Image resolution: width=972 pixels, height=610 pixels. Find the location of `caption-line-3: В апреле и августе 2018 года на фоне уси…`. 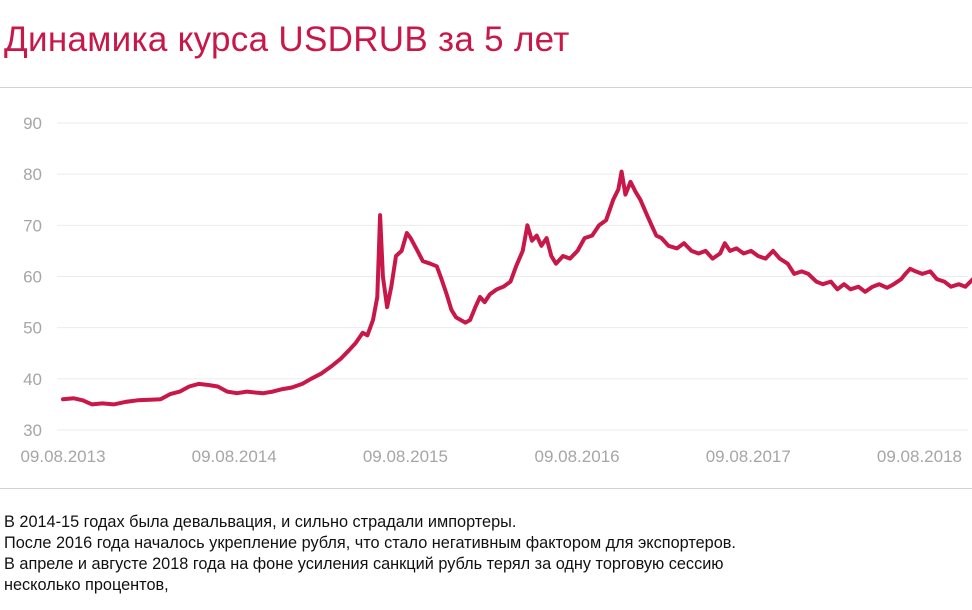

caption-line-3: В апреле и августе 2018 года на фоне уси… is located at coordinates (364, 564).